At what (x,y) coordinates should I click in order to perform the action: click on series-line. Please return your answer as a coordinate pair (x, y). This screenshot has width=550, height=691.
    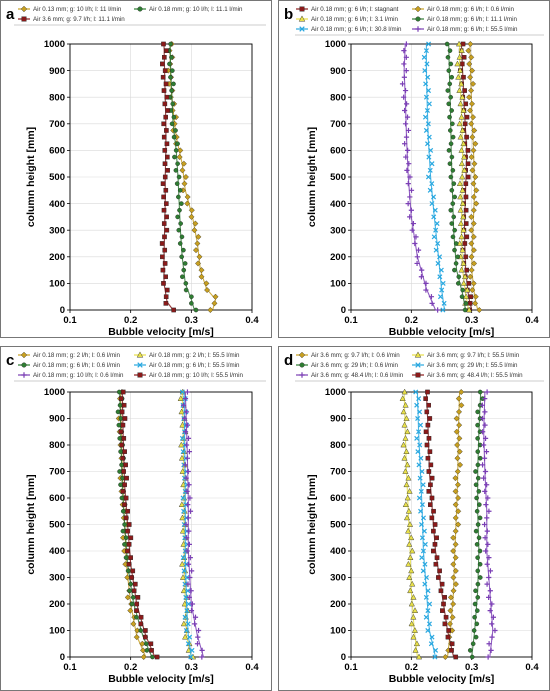
    Looking at the image, I should click on (186, 524).